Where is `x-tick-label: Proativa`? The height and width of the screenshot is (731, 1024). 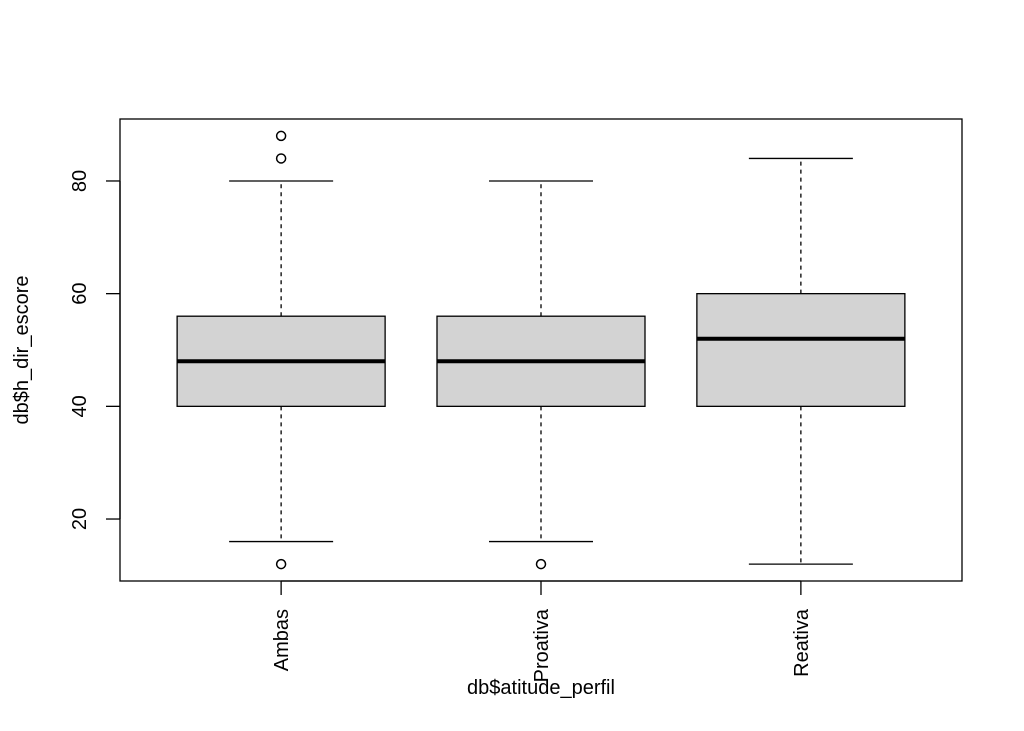
x-tick-label: Proativa is located at coordinates (542, 645).